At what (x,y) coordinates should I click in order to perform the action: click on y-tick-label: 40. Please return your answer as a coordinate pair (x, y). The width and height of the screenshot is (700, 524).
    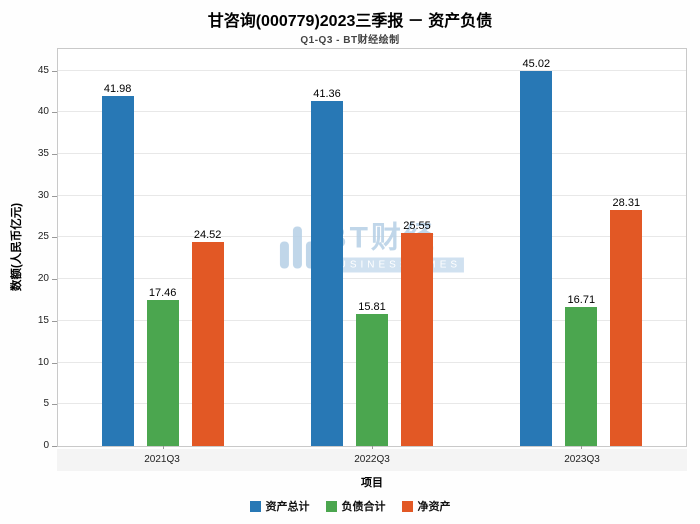
    Looking at the image, I should click on (43, 112).